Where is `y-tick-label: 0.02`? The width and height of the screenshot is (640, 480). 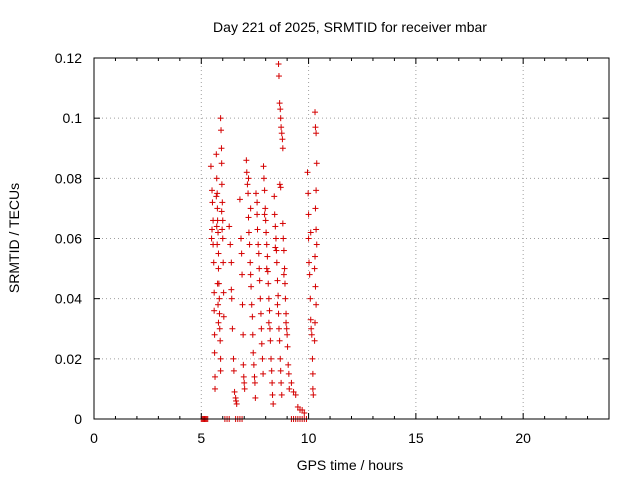 y-tick-label: 0.02 is located at coordinates (68, 359).